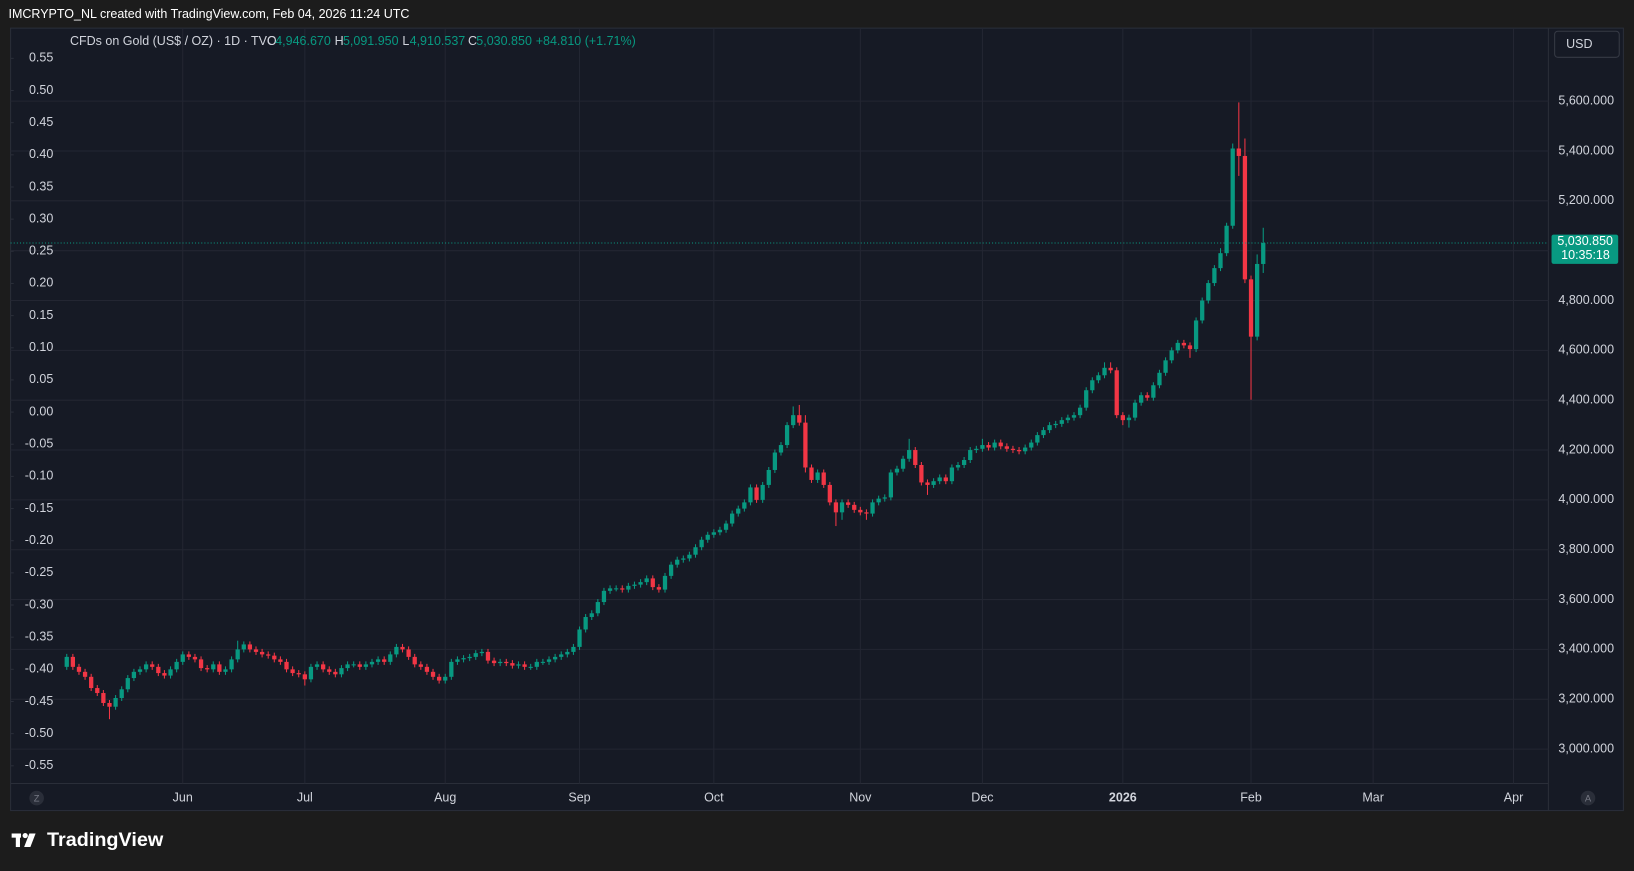 The image size is (1634, 871). I want to click on y-tick-label: 5,200.000, so click(1586, 200).